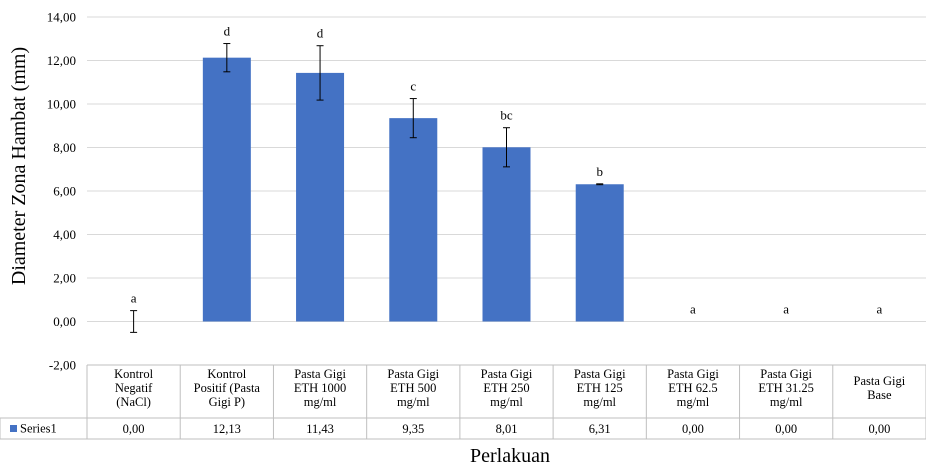  I want to click on x-category-label: Positif (Pasta, so click(227, 388).